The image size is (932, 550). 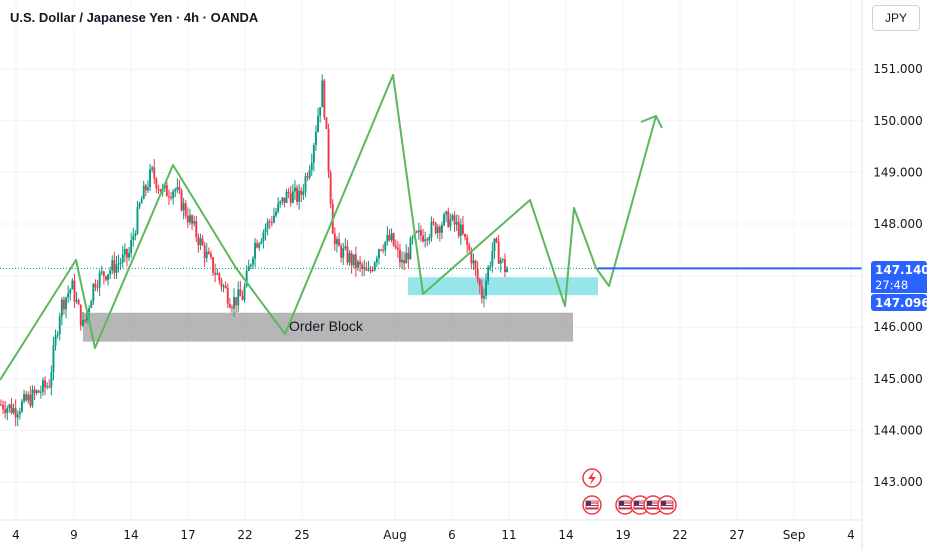 What do you see at coordinates (16, 535) in the screenshot?
I see `time-tick-label: 4` at bounding box center [16, 535].